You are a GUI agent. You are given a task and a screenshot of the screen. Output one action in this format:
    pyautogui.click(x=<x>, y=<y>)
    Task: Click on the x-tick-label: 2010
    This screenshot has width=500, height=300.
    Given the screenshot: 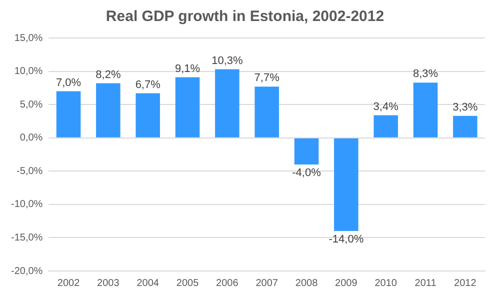 What is the action you would take?
    pyautogui.click(x=386, y=283)
    